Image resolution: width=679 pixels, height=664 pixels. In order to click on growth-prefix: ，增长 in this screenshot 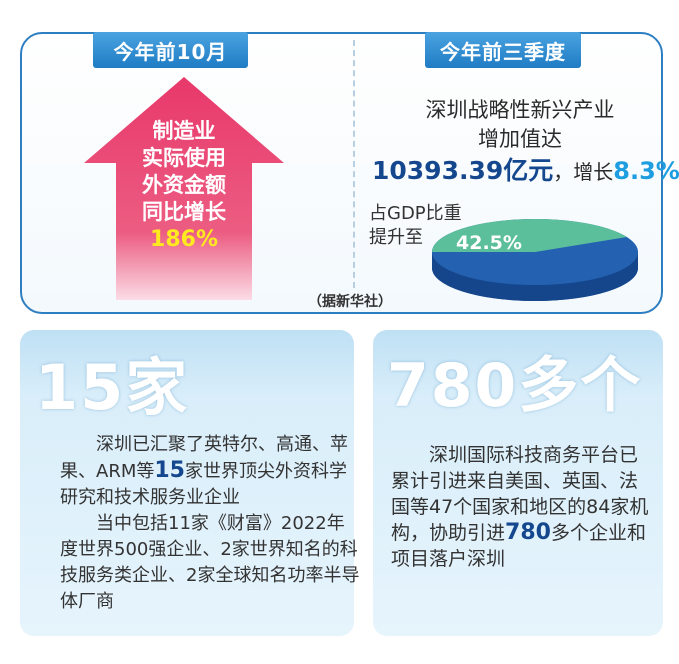, I will do `click(583, 172)`.